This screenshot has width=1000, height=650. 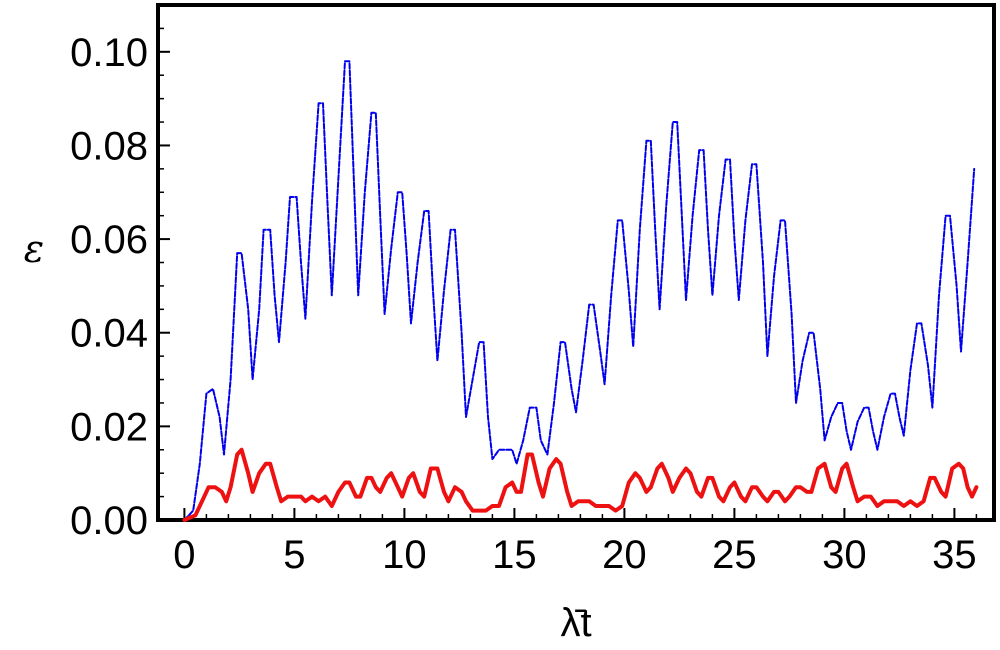 I want to click on y-tick-label: 0.06, so click(x=109, y=240).